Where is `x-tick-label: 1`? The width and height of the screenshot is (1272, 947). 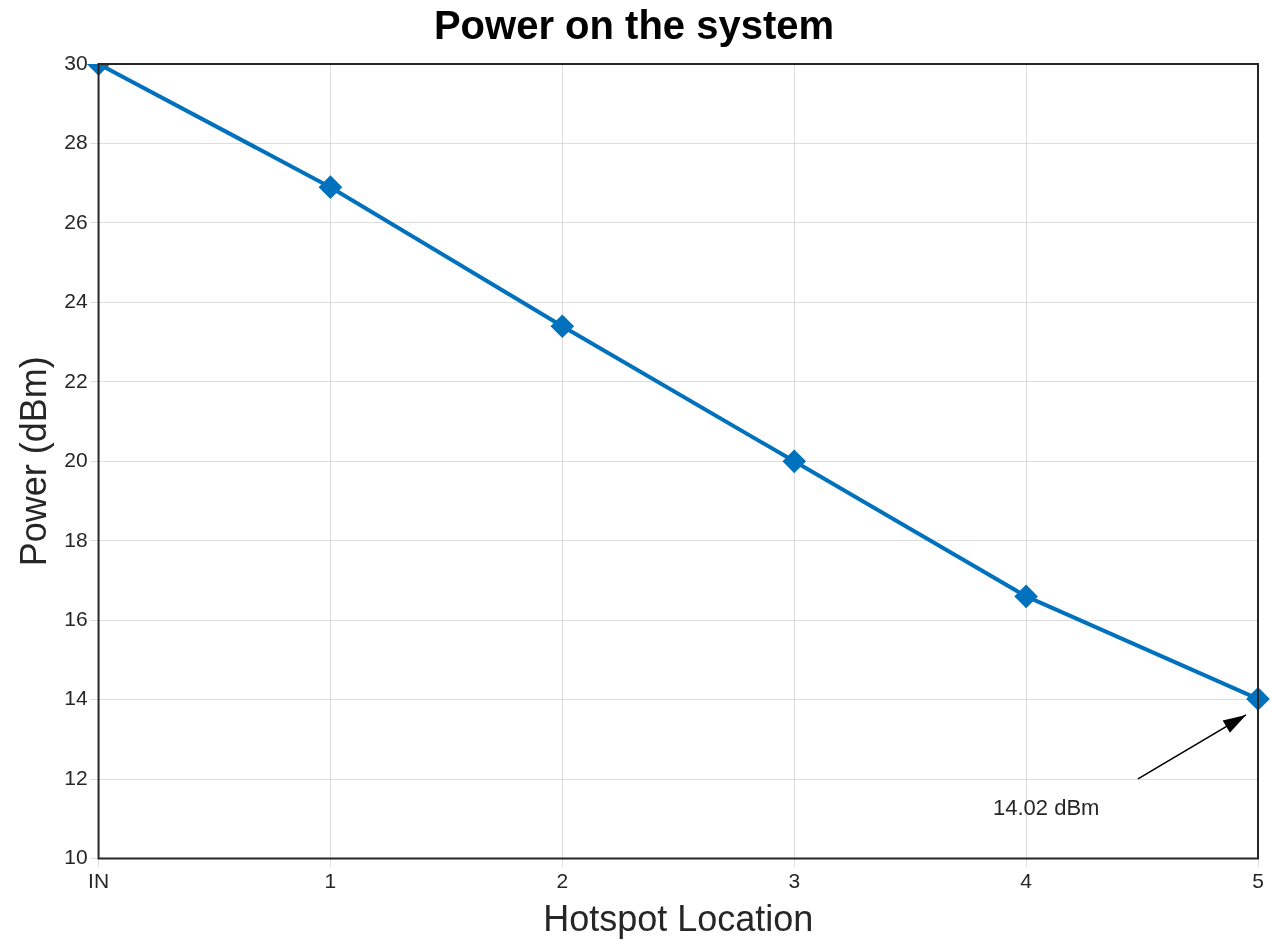 x-tick-label: 1 is located at coordinates (330, 880).